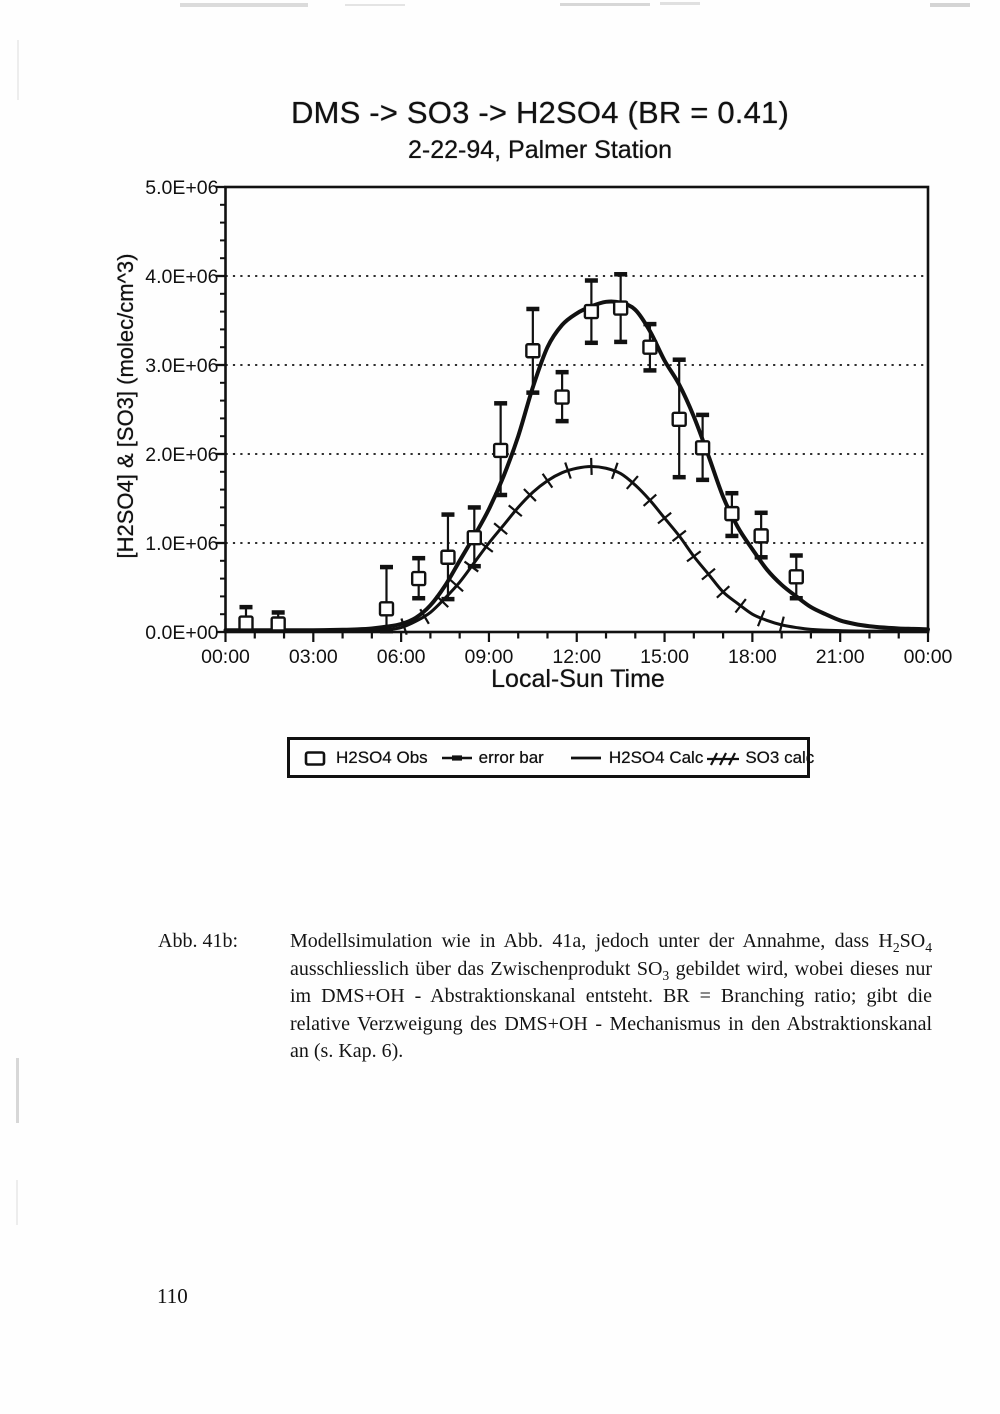 The image size is (1000, 1414). Describe the element at coordinates (840, 657) in the screenshot. I see `svg-text: 21:00` at that location.